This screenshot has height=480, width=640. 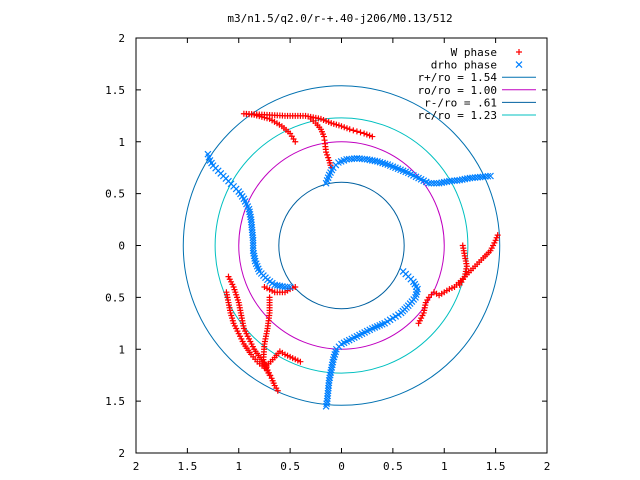 What do you see at coordinates (457, 115) in the screenshot?
I see `legend-label: rc/ro = 1.23` at bounding box center [457, 115].